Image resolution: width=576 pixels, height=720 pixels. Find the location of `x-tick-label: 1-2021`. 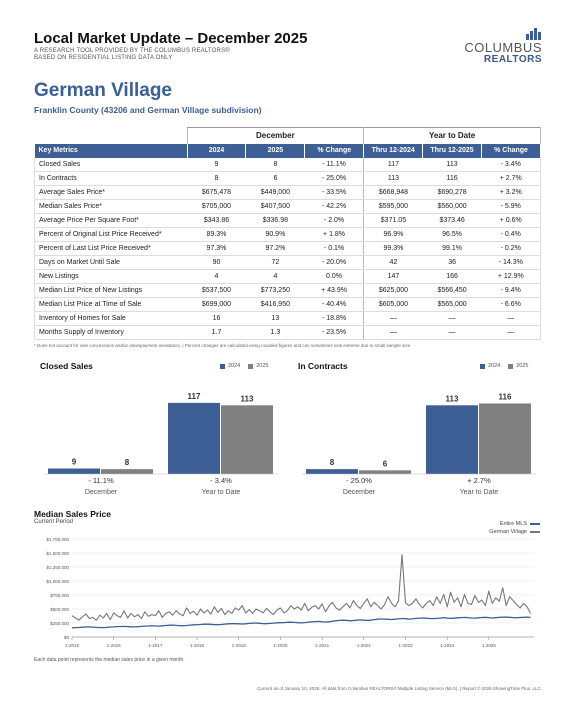

x-tick-label: 1-2021 is located at coordinates (322, 645).